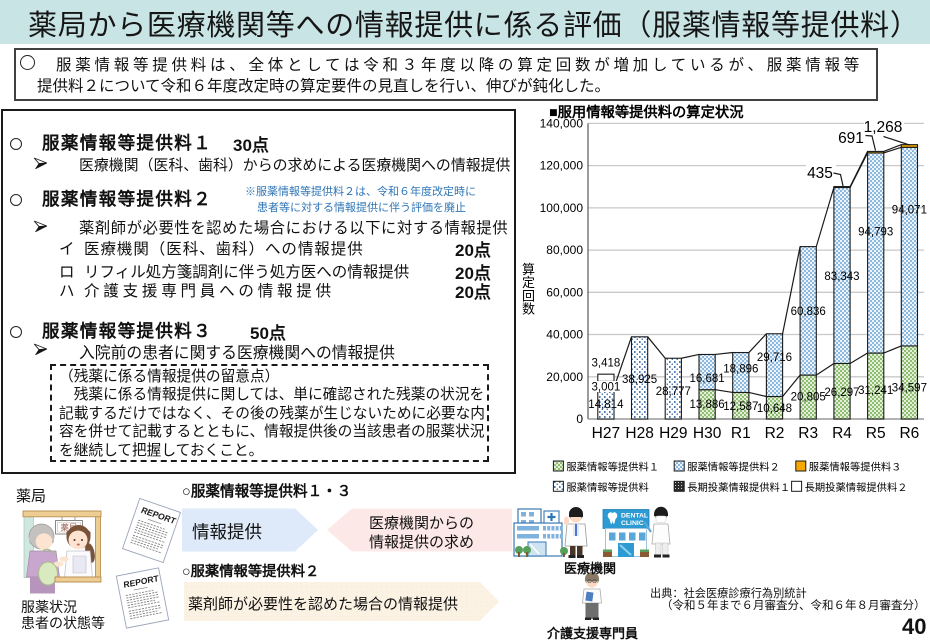 This screenshot has width=930, height=642. I want to click on svg-text: 3,001, so click(606, 388).